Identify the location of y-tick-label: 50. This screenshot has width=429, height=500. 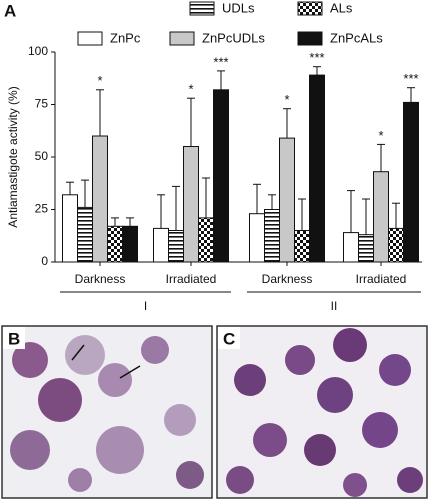
(42, 156).